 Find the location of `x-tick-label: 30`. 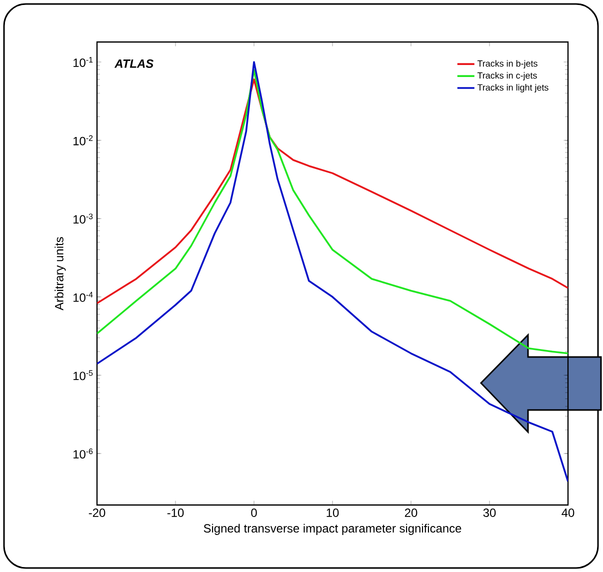

x-tick-label: 30 is located at coordinates (489, 512).